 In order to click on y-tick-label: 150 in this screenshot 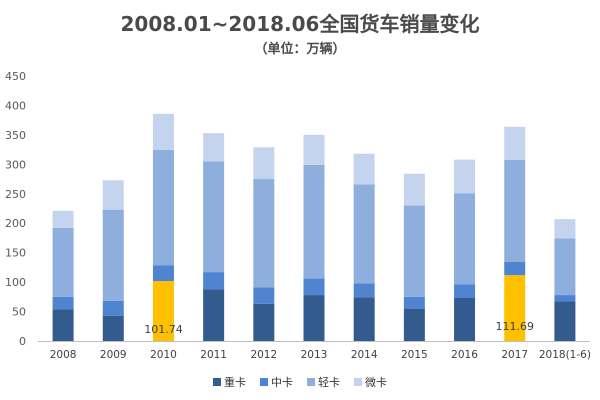, I will do `click(15, 253)`.